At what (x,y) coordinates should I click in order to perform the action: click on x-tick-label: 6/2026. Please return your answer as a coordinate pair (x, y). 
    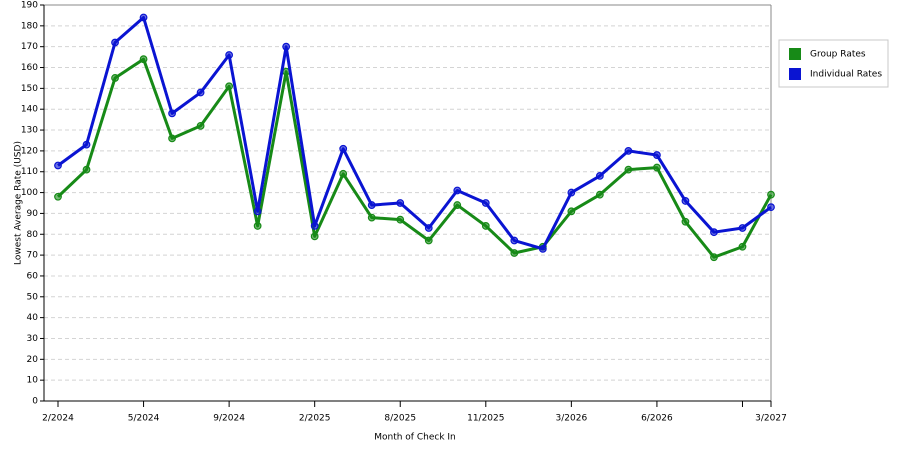
    Looking at the image, I should click on (657, 419).